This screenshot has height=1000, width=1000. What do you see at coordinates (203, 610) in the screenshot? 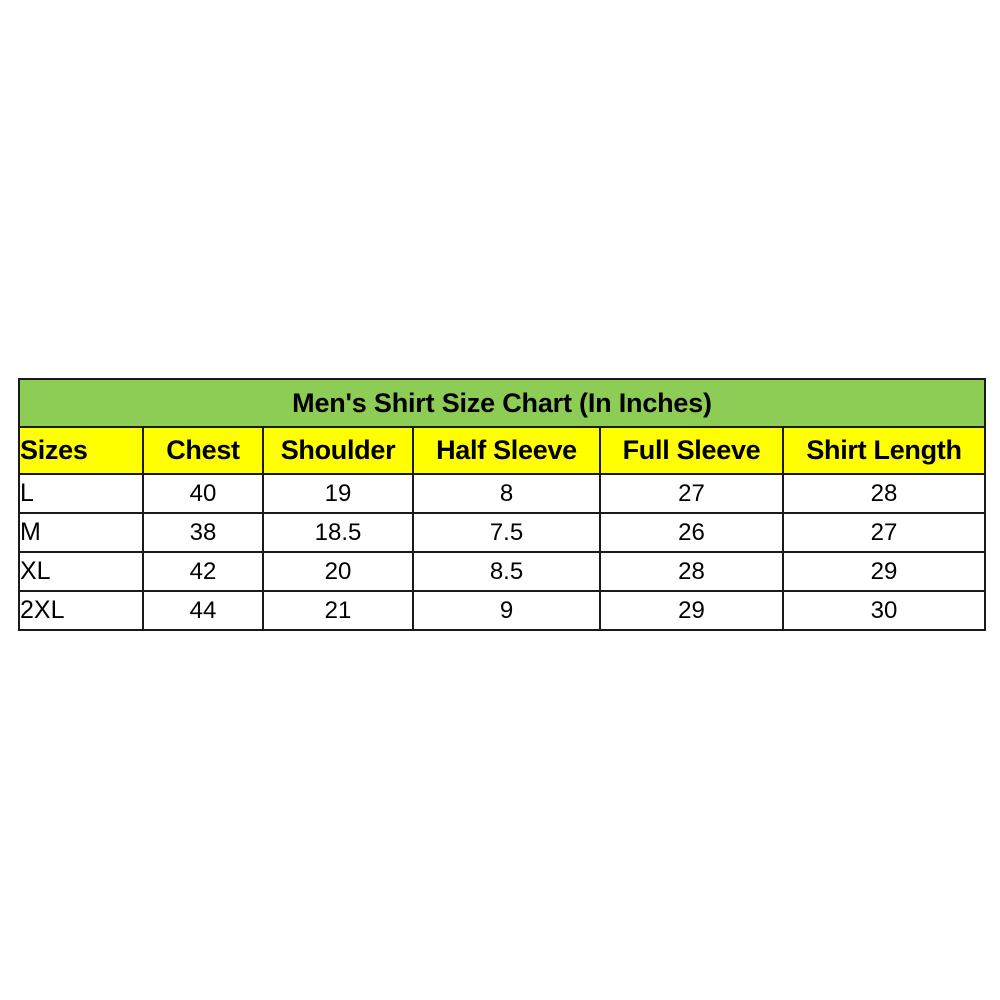
I see `cell-chest: 44` at bounding box center [203, 610].